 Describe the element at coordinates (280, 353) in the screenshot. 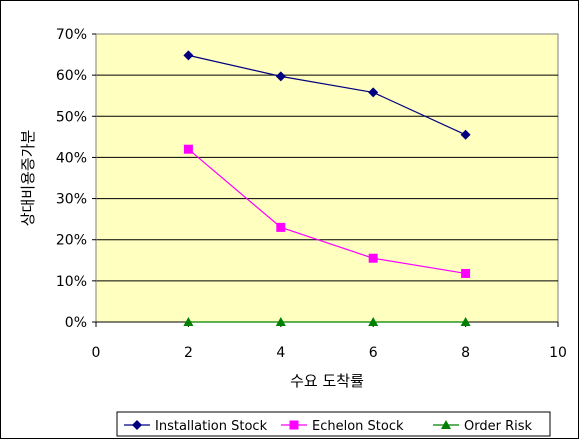

I see `x-tick-label: 4` at that location.